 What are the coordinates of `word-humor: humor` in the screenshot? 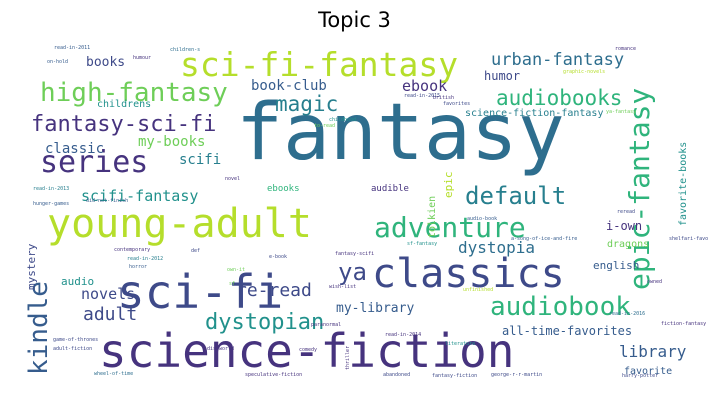 It's located at (502, 76).